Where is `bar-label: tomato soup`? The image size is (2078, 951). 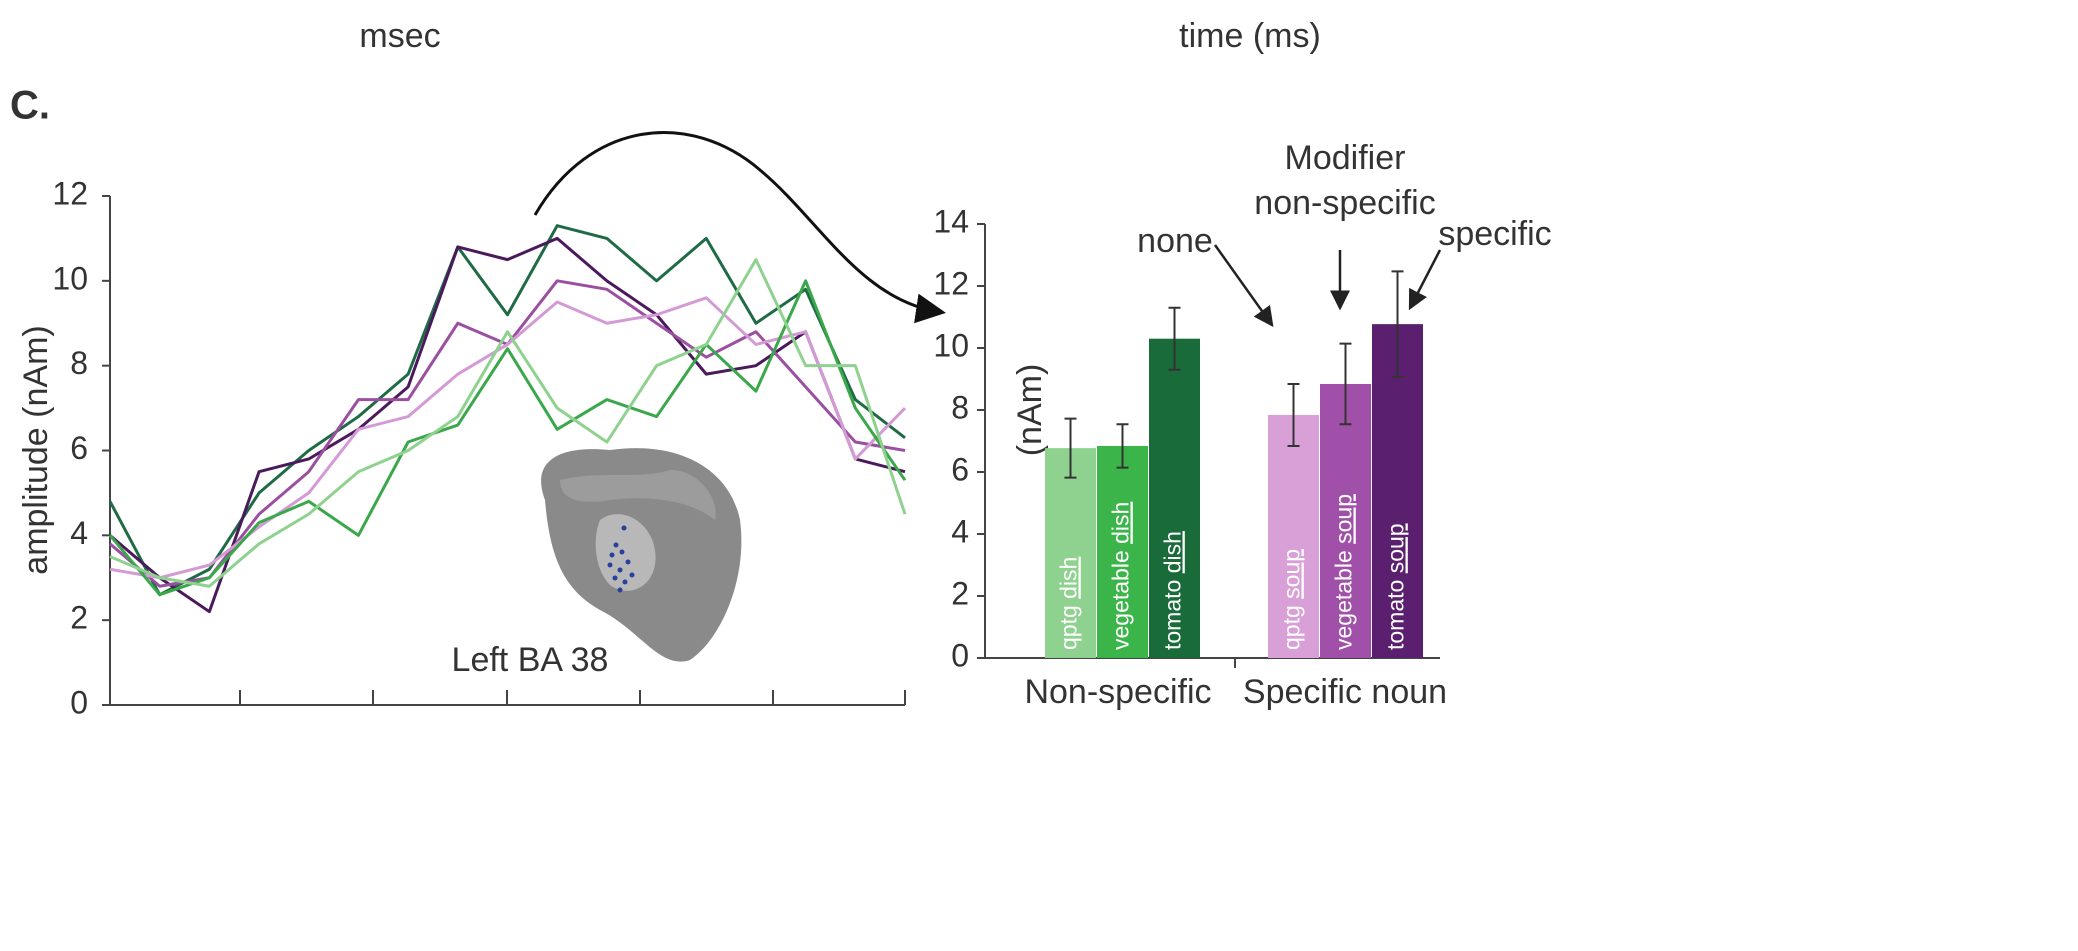 bar-label: tomato soup is located at coordinates (1396, 586).